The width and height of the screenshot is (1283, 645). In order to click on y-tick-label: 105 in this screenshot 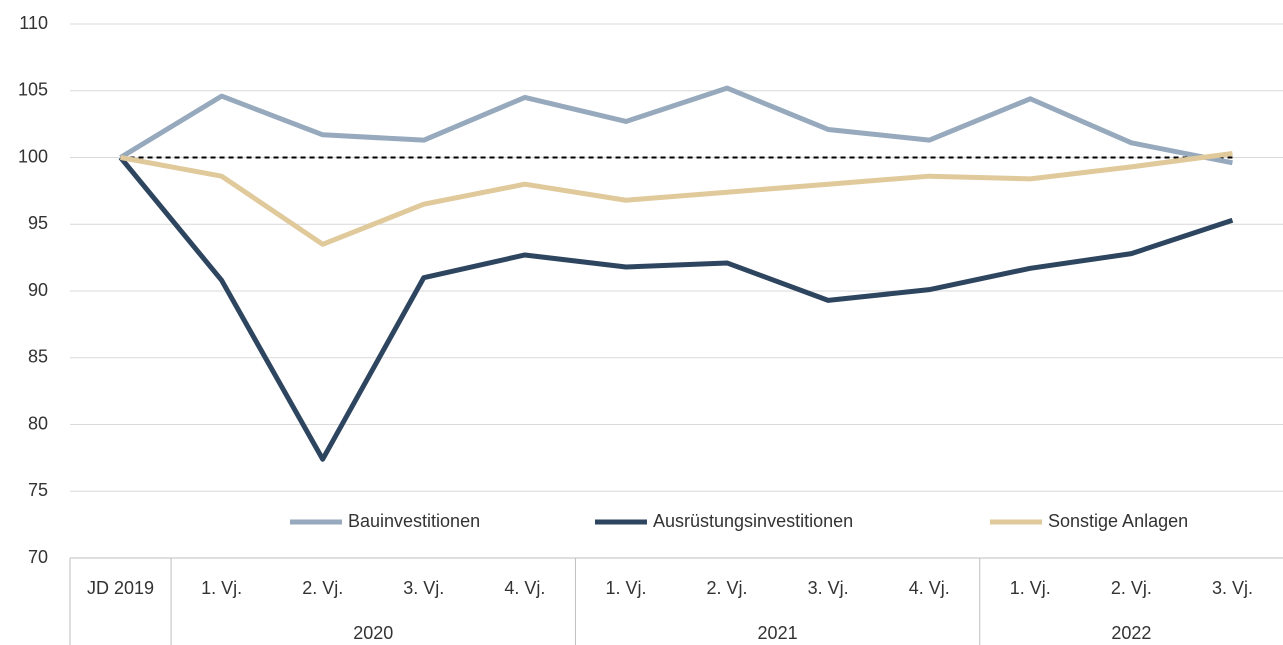, I will do `click(33, 90)`.